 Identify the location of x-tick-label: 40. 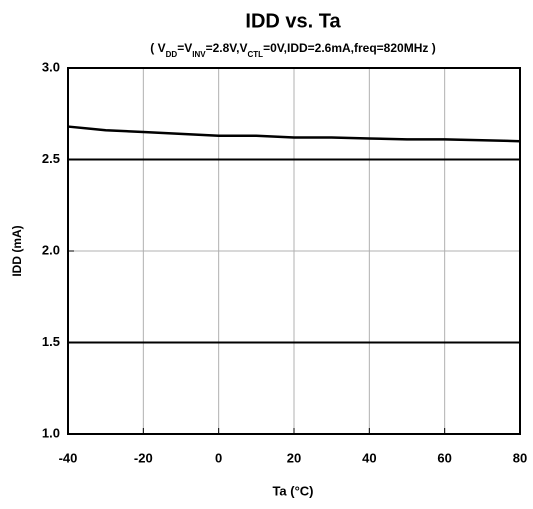
(369, 457).